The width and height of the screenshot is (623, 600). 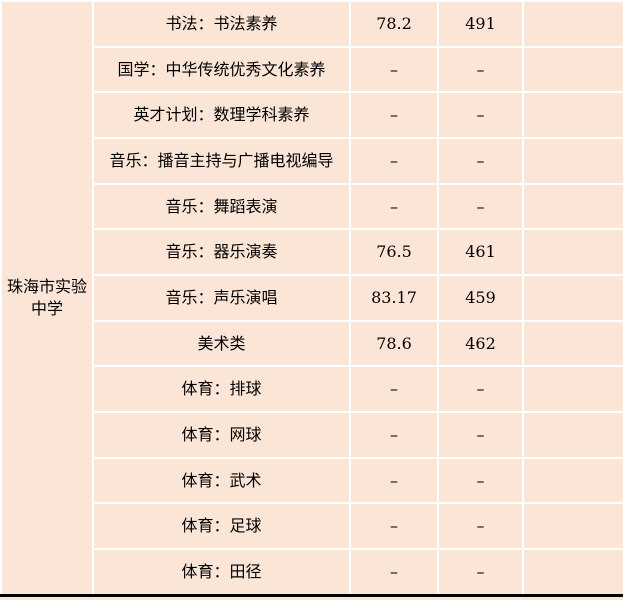 What do you see at coordinates (480, 252) in the screenshot?
I see `score-cell: 461` at bounding box center [480, 252].